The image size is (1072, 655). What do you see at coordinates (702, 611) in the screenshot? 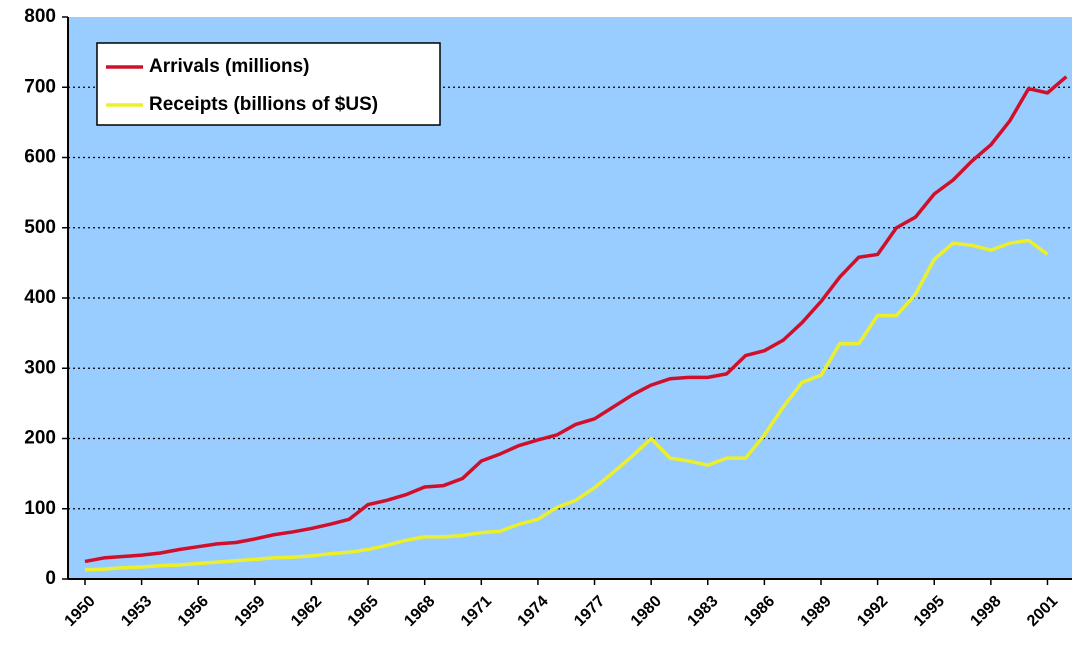
I see `x-tick-label: 1983` at bounding box center [702, 611].